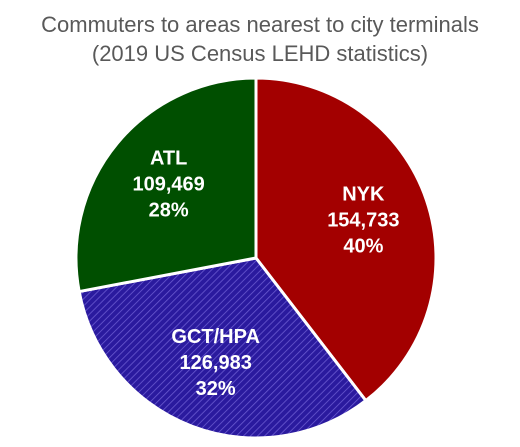 The width and height of the screenshot is (520, 447). I want to click on percent-label: 32%, so click(216, 389).